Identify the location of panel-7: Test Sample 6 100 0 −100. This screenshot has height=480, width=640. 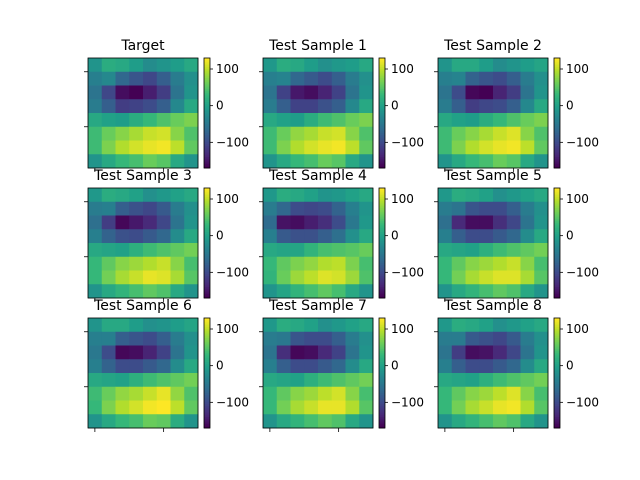
(166, 365).